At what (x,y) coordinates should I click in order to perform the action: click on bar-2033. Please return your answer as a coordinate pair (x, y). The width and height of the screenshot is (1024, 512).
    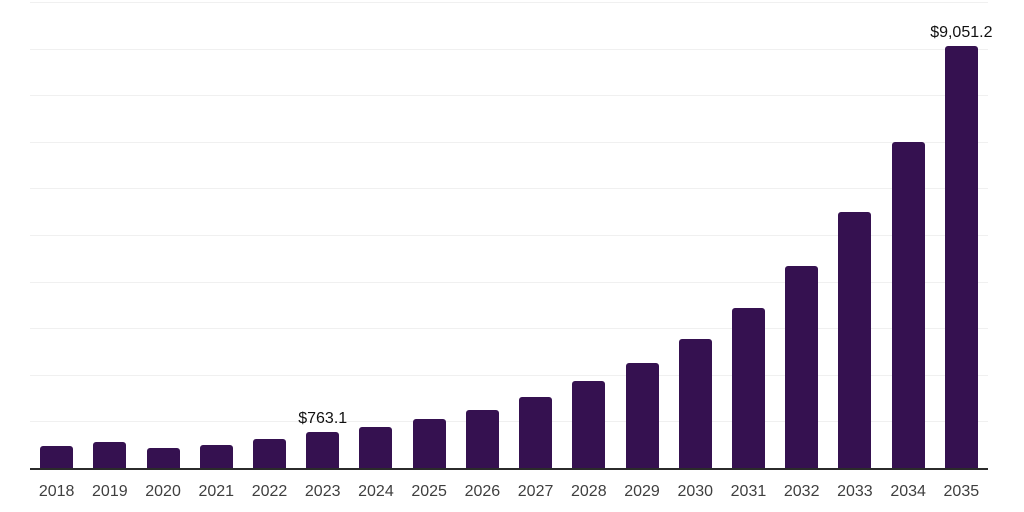
    Looking at the image, I should click on (855, 340).